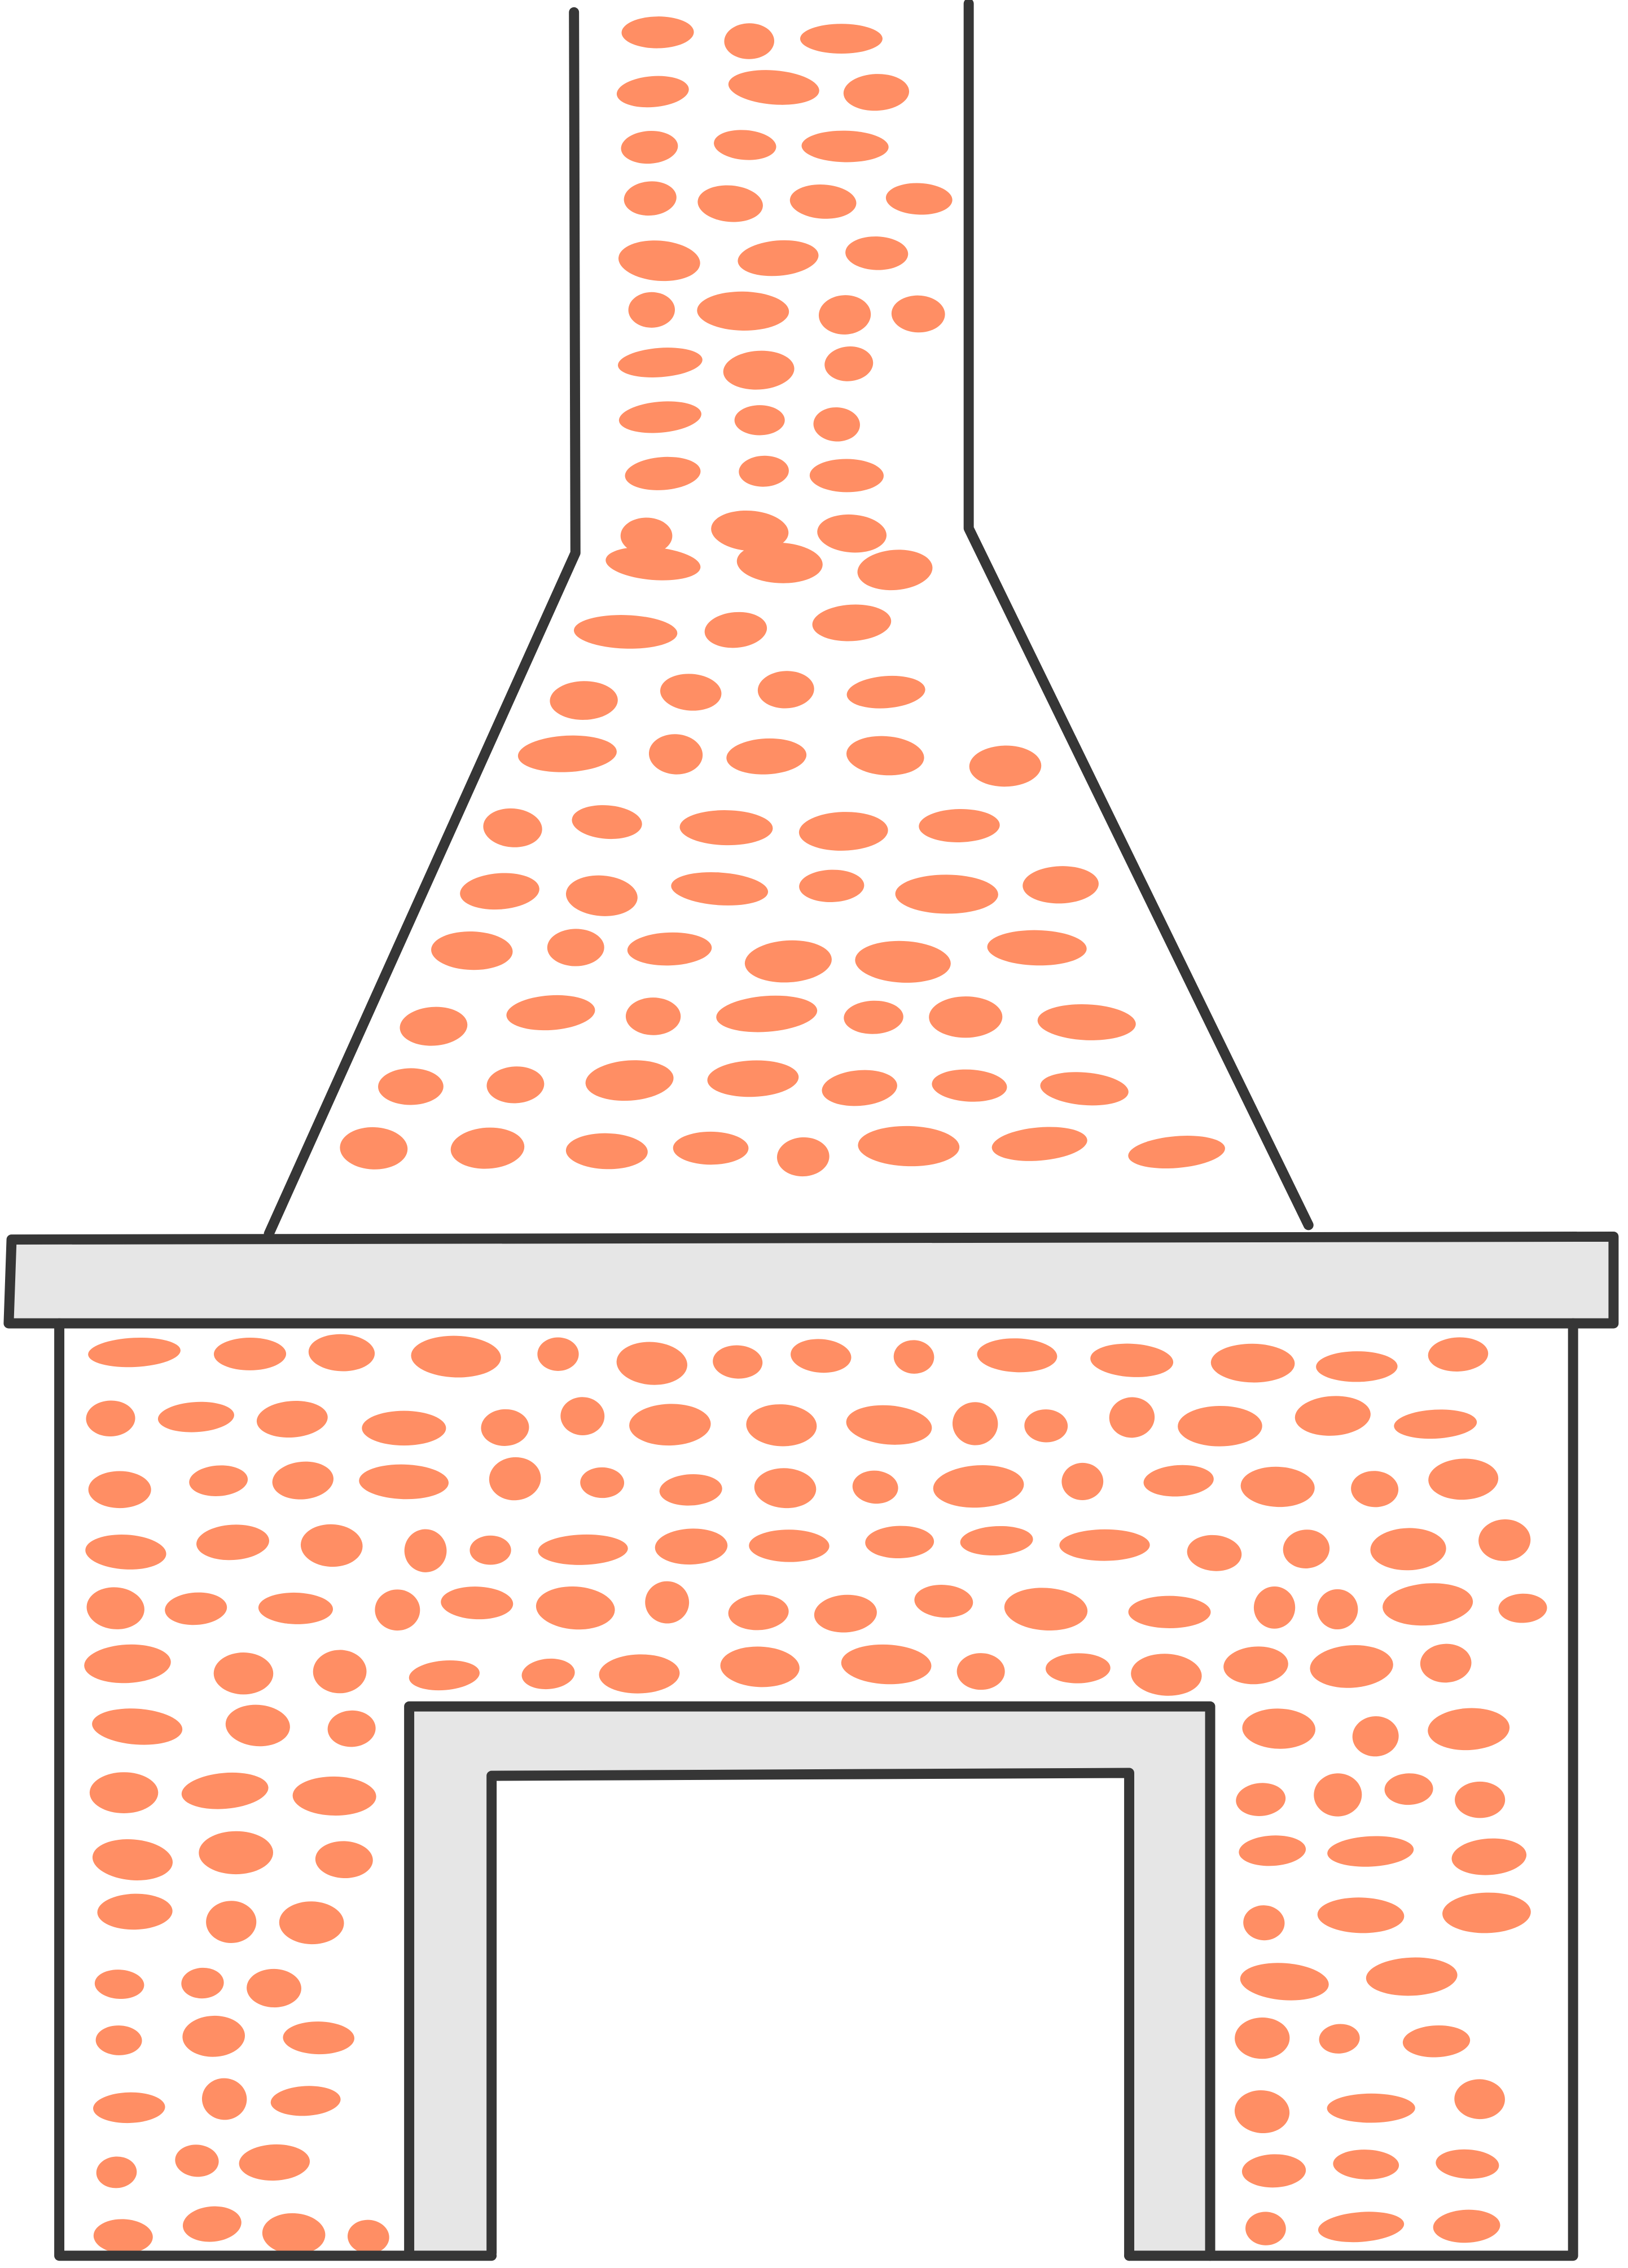  What do you see at coordinates (813, 1281) in the screenshot?
I see `mantel-shelf` at bounding box center [813, 1281].